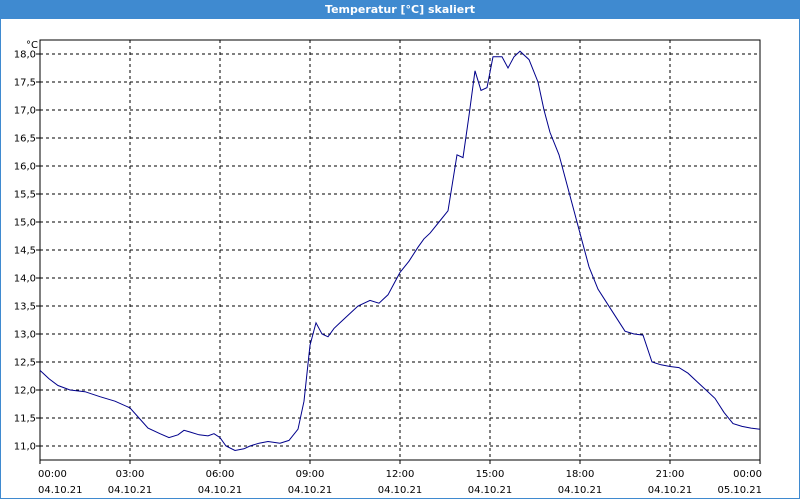 The width and height of the screenshot is (800, 500). Describe the element at coordinates (580, 474) in the screenshot. I see `x-tick-time-label: 18:00` at that location.